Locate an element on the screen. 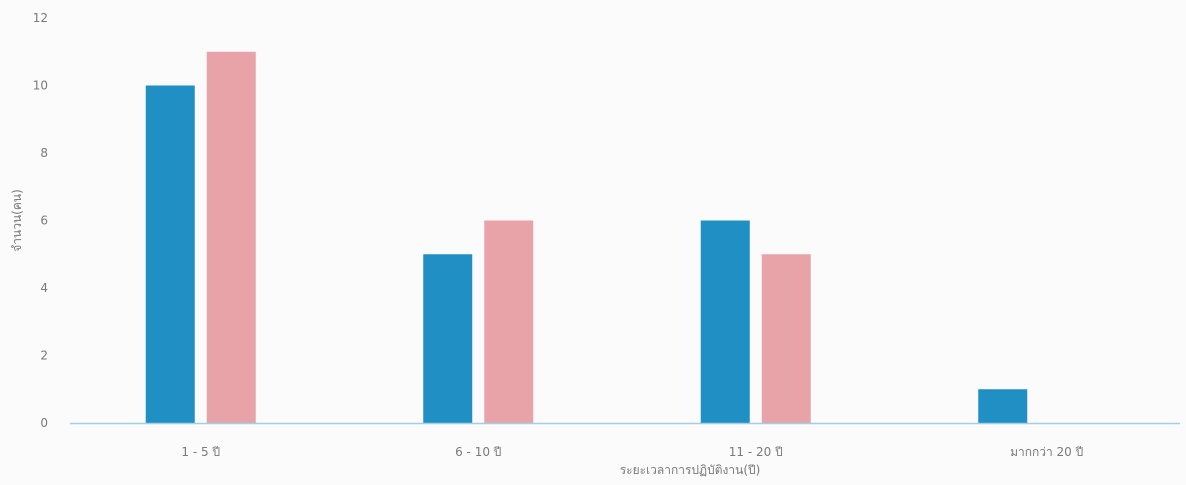 The width and height of the screenshot is (1186, 485). x-tick-label: มากกว่า 20 ปี is located at coordinates (1046, 452).